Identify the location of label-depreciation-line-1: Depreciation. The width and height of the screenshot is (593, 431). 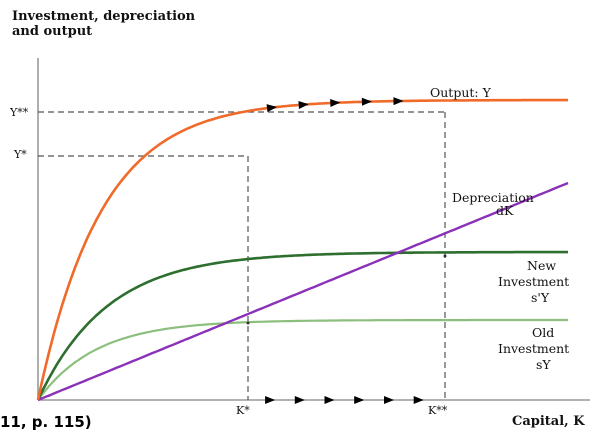
(493, 197).